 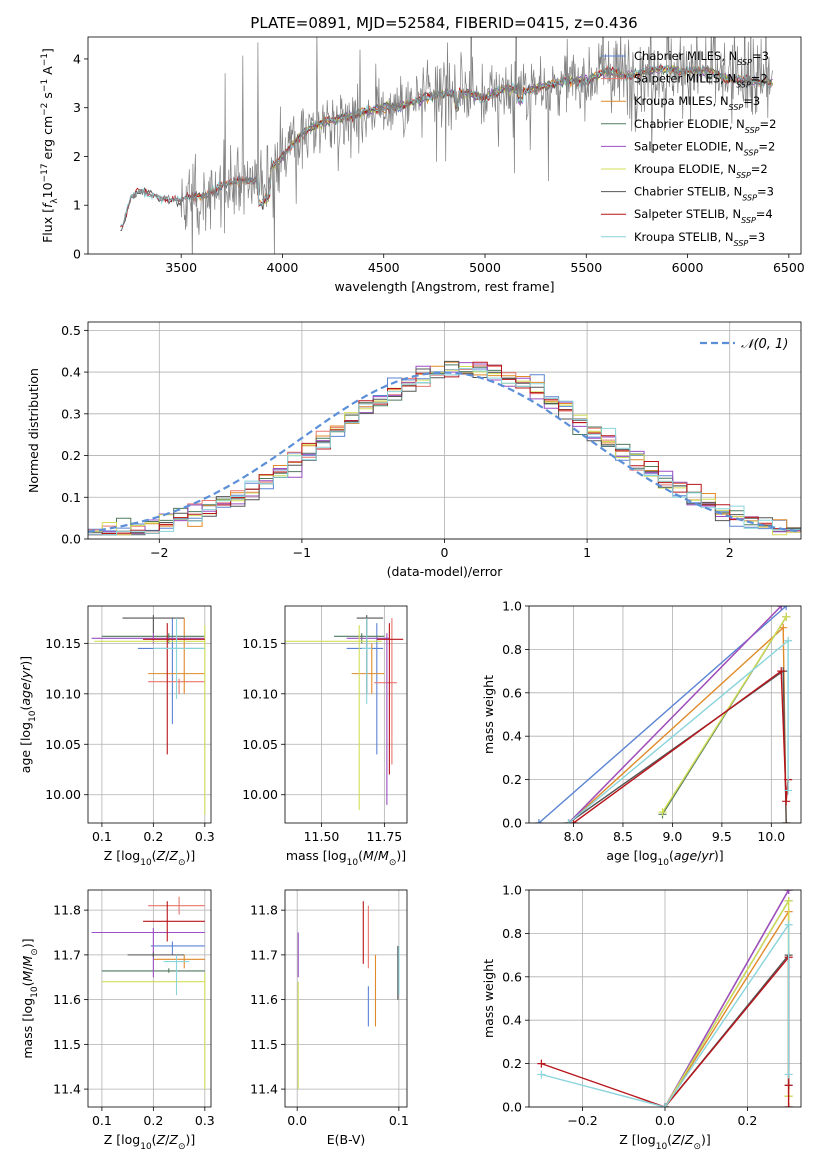 What do you see at coordinates (153, 624) in the screenshot?
I see `point-chabrier-stelib` at bounding box center [153, 624].